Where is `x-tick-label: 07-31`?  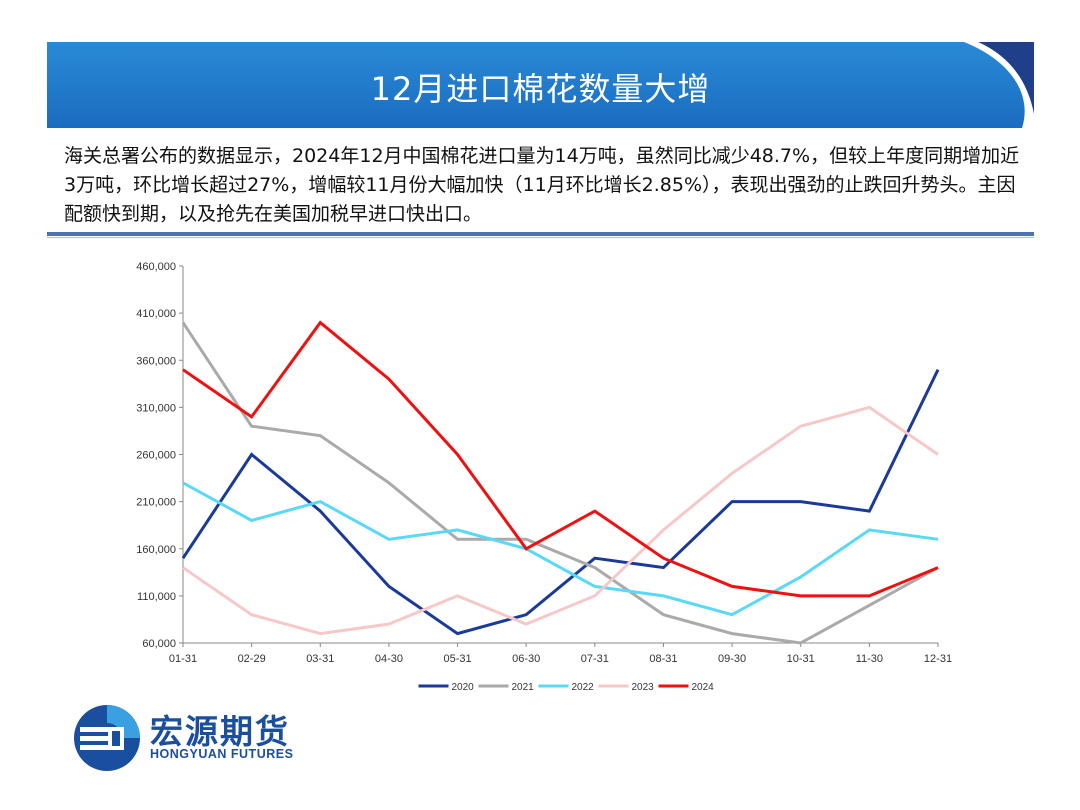 x-tick-label: 07-31 is located at coordinates (595, 659).